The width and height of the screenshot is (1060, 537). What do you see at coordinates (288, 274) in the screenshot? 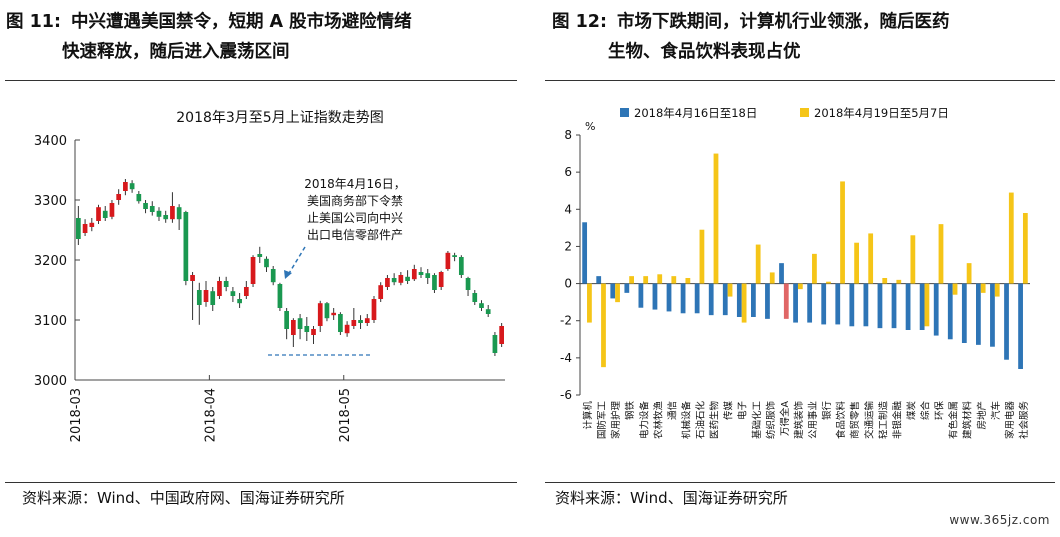
I see `annotation-arrowhead` at bounding box center [288, 274].